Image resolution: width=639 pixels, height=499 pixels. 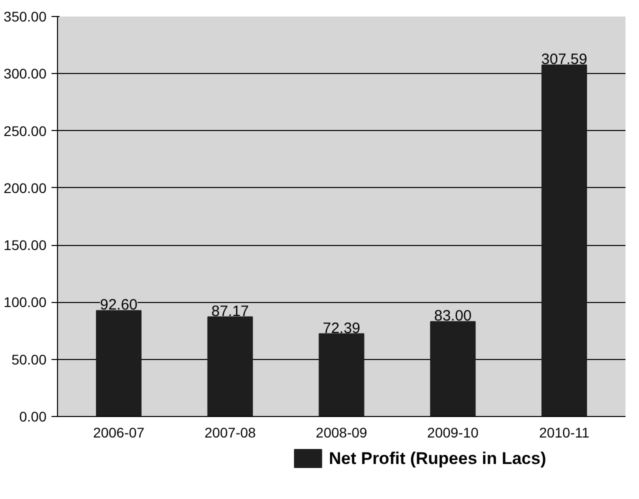 I want to click on x-tick-label: 2008-09, so click(x=342, y=432).